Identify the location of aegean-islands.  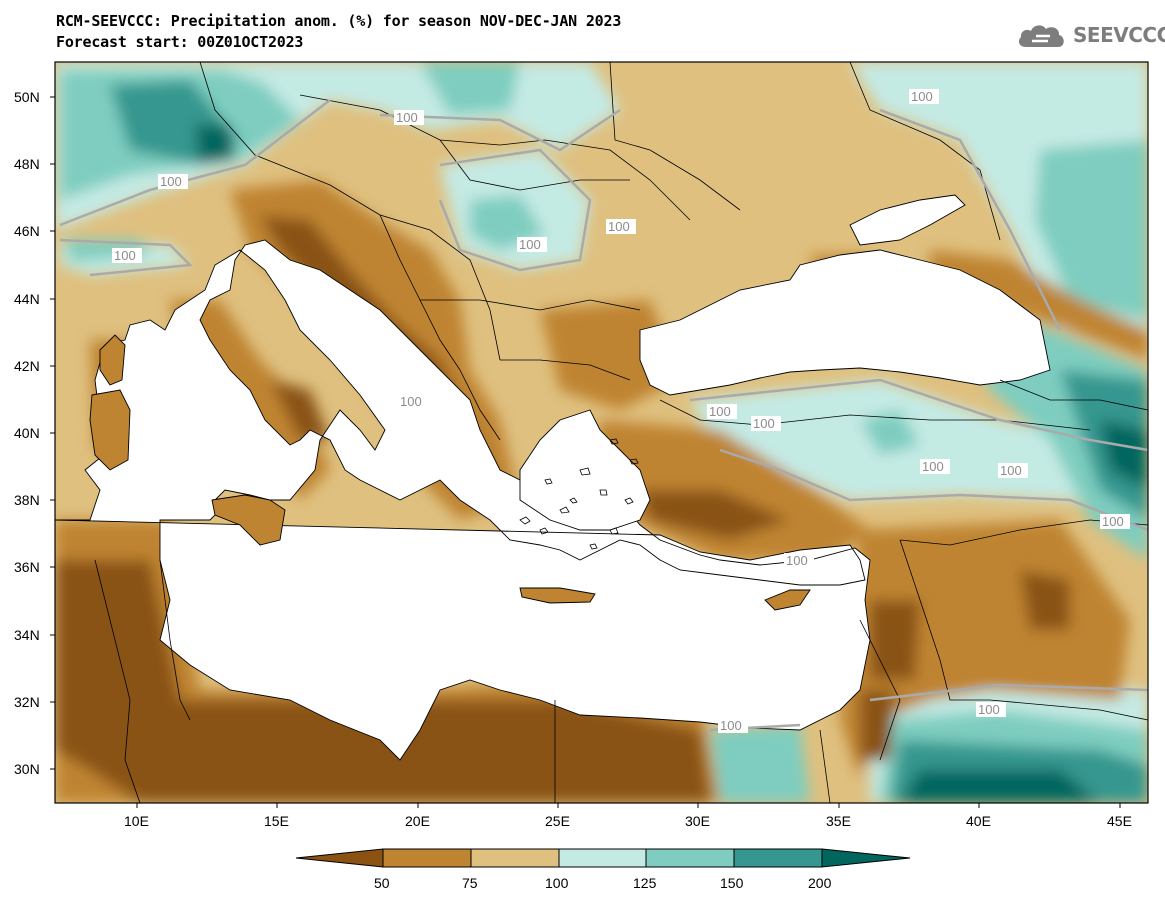
(579, 494).